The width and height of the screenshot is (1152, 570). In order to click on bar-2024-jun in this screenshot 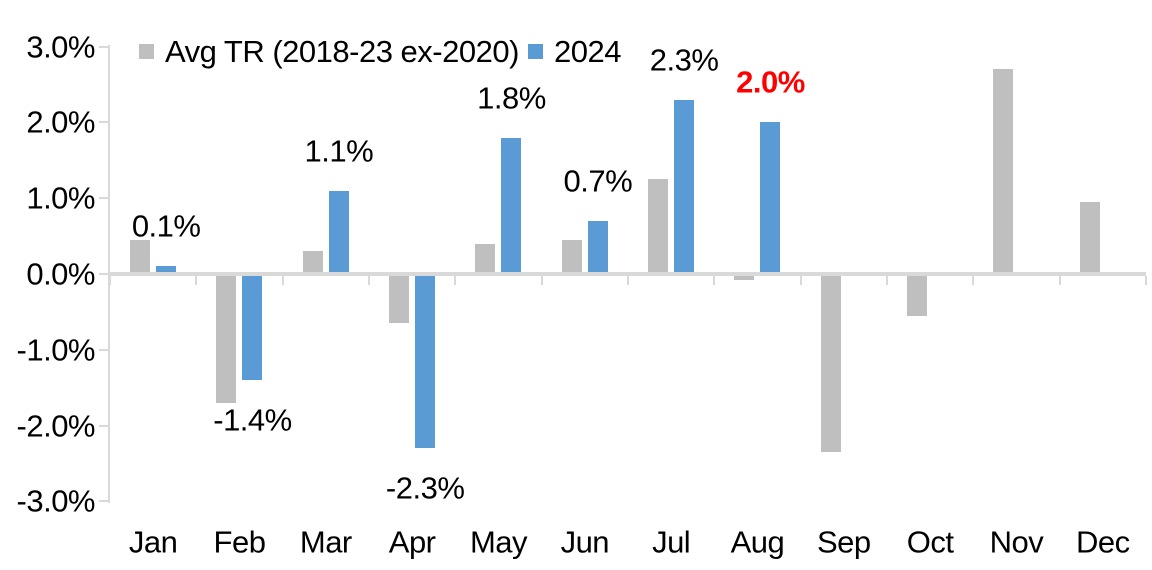, I will do `click(597, 247)`.